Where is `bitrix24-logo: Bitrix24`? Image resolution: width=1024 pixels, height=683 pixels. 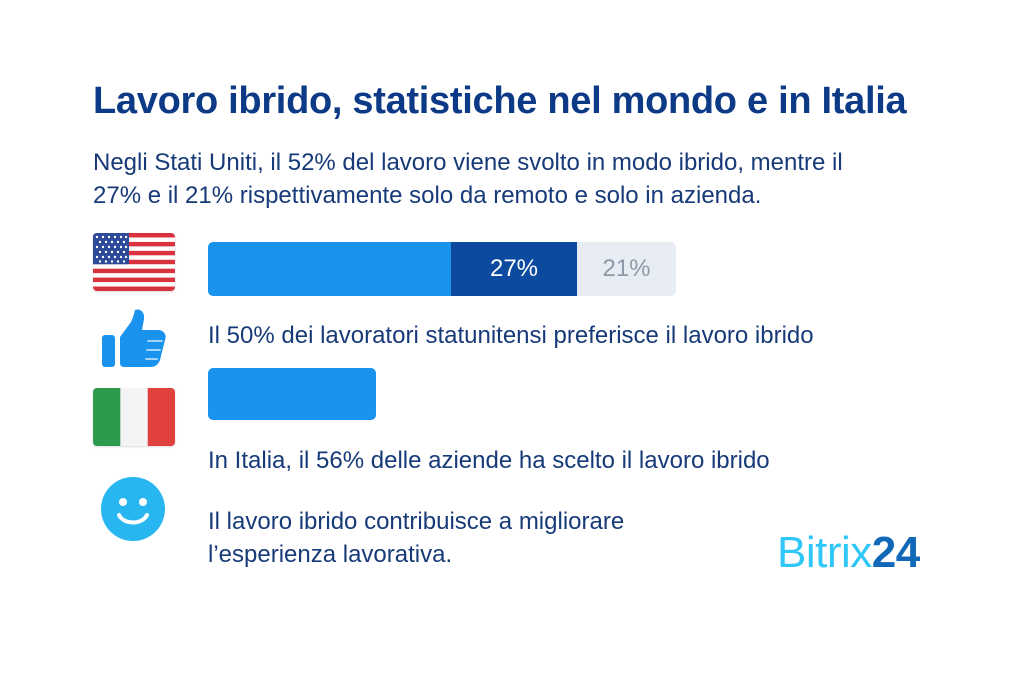
bitrix24-logo: Bitrix24 is located at coordinates (848, 553).